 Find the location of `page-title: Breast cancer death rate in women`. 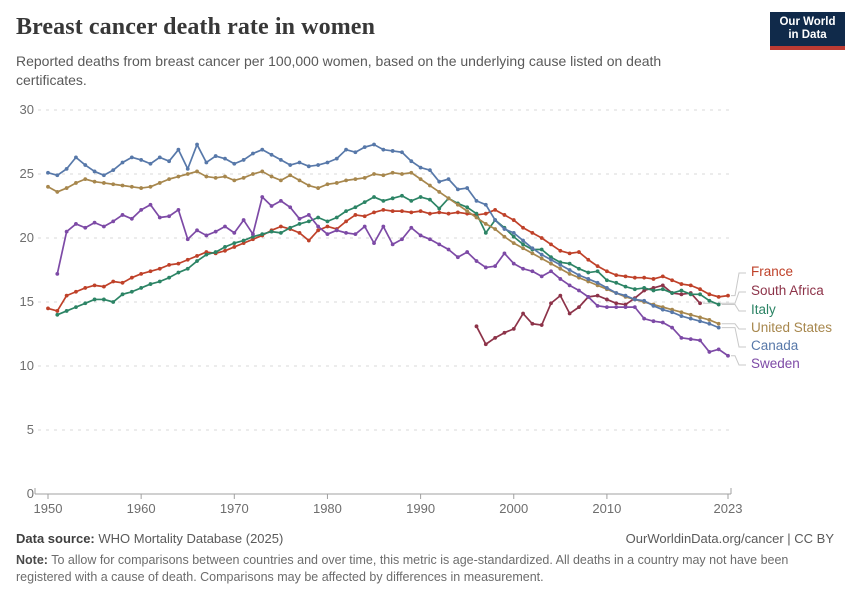

page-title: Breast cancer death rate in women is located at coordinates (196, 27).